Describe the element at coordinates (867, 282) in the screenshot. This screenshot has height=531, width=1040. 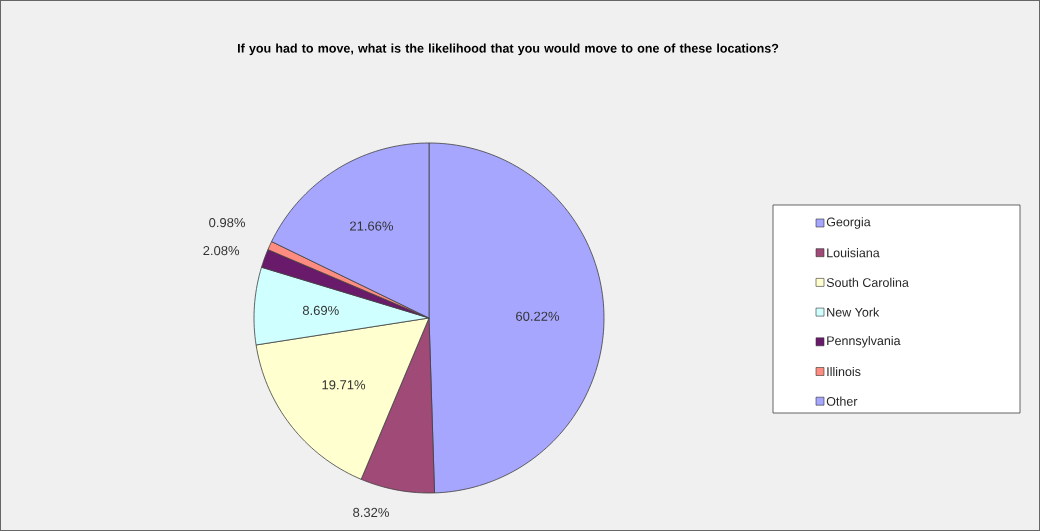
I see `legend-label: South Carolina` at that location.